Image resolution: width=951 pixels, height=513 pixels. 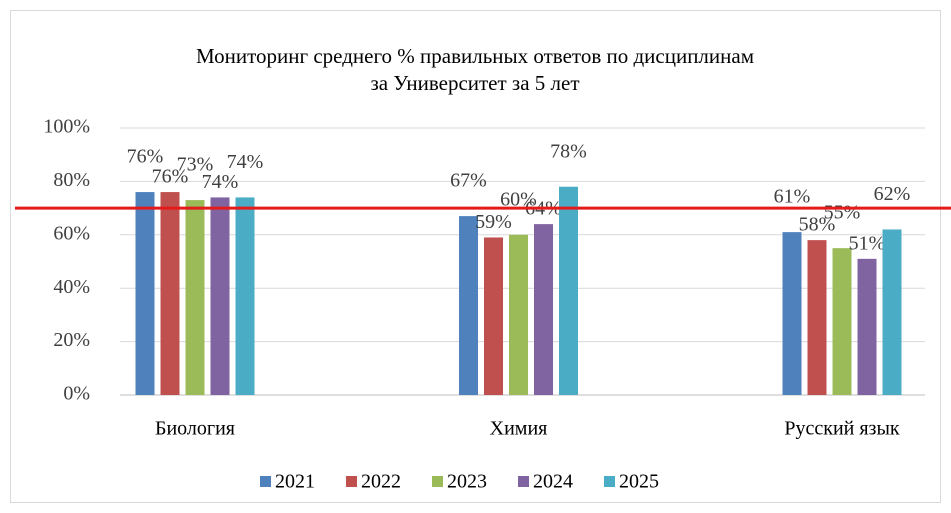 I want to click on data-label: 51%, so click(x=867, y=243).